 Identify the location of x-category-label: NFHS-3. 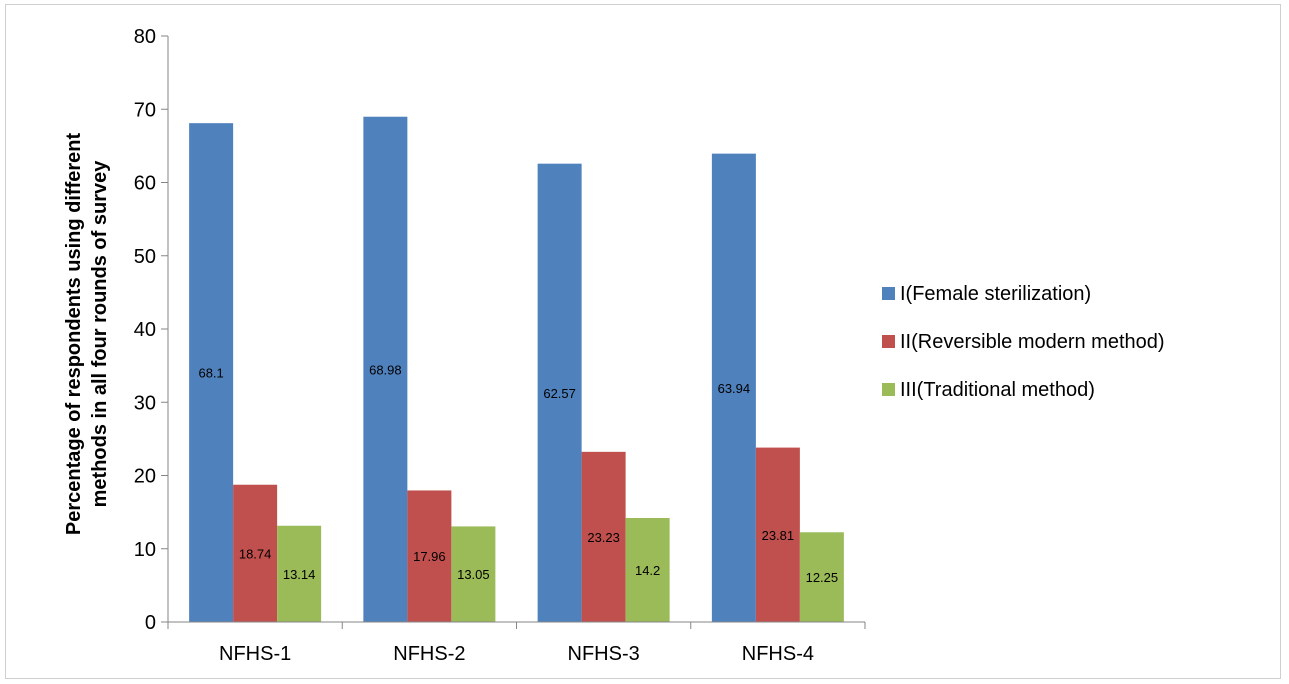
(604, 654).